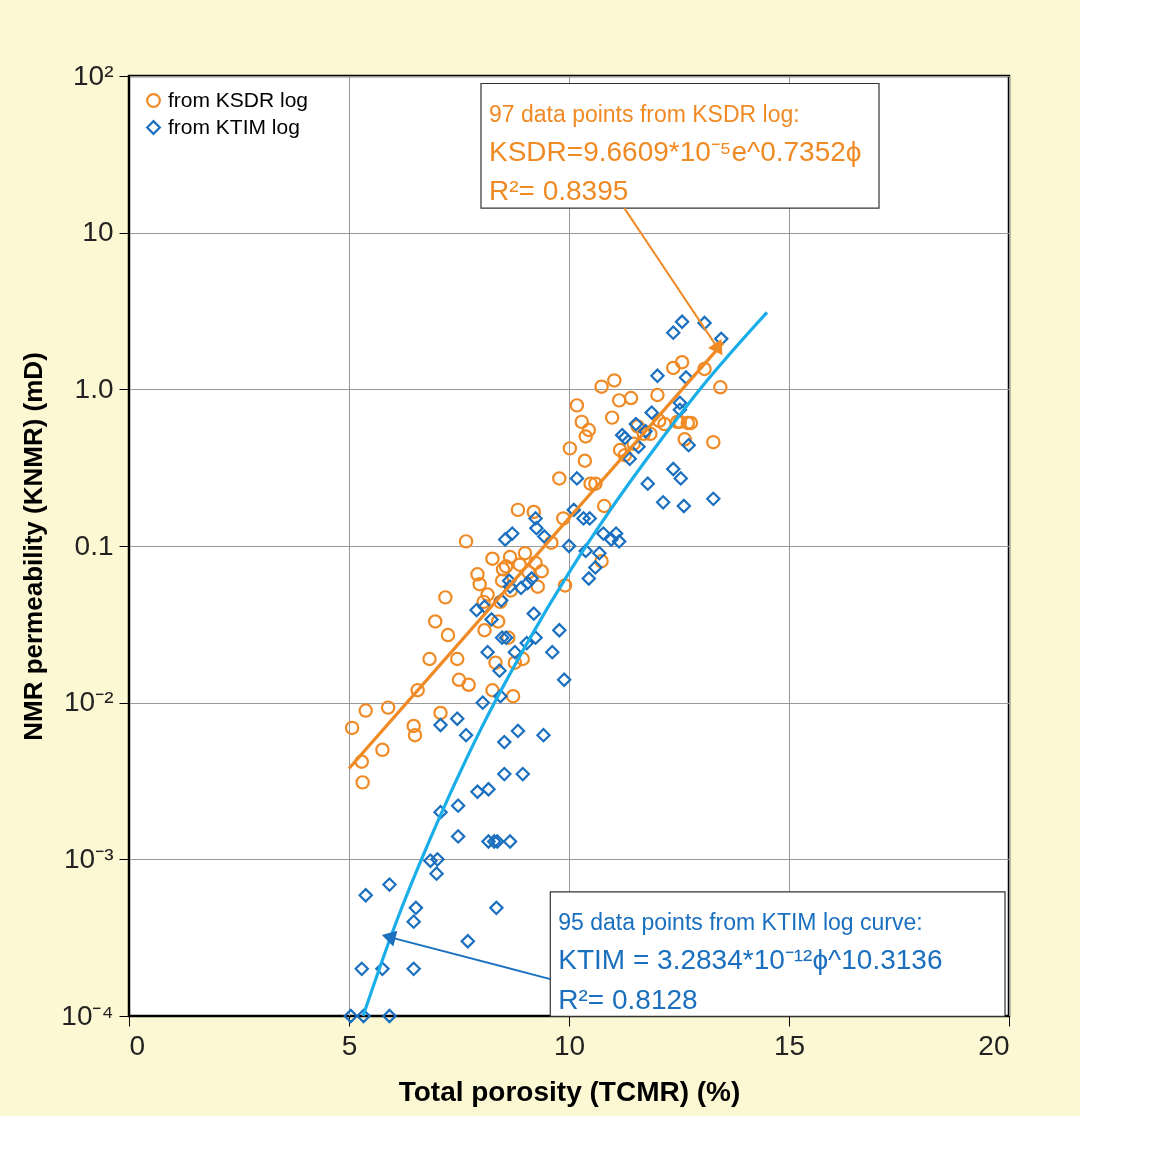 Image resolution: width=1151 pixels, height=1153 pixels. Describe the element at coordinates (87, 1015) in the screenshot. I see `y-tick-label: 10⁻⁴` at that location.